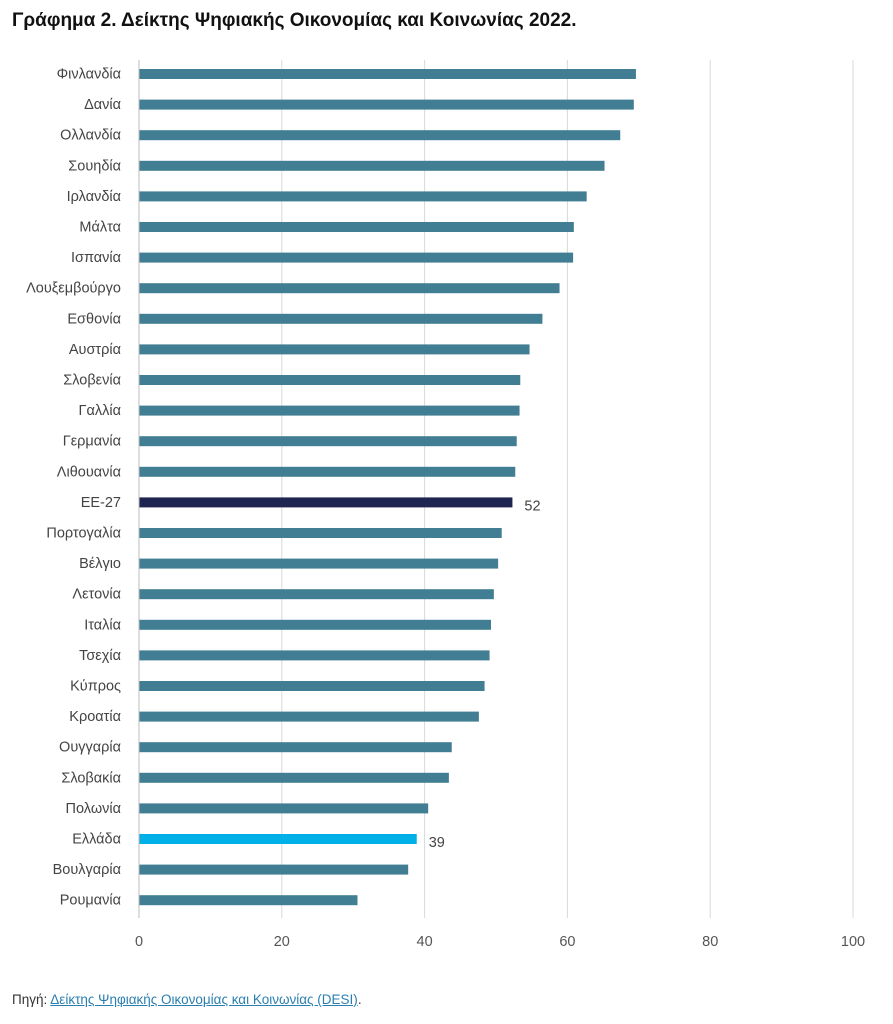 This screenshot has width=893, height=1024. I want to click on category-label: Πολωνία, so click(93, 809).